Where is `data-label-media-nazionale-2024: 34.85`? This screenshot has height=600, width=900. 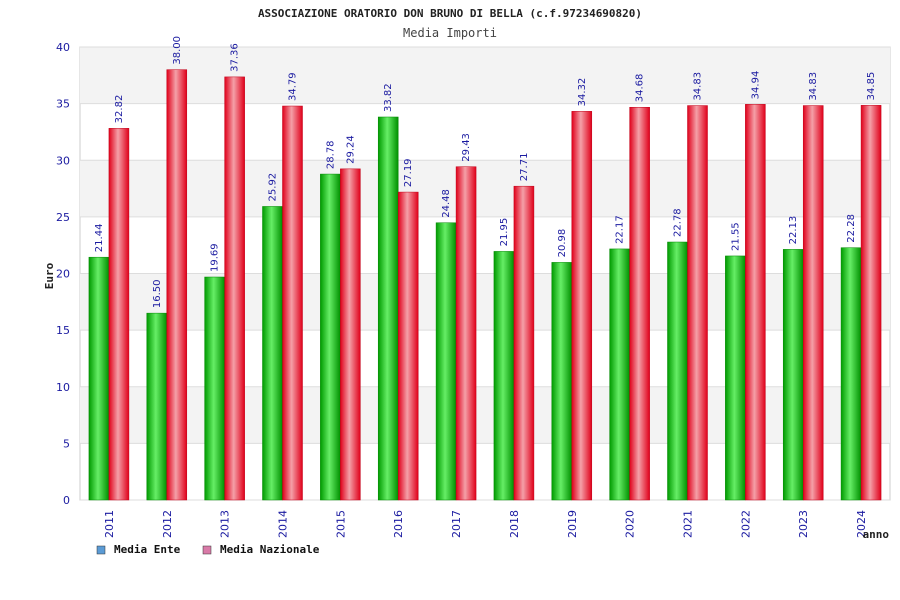 data-label-media-nazionale-2024: 34.85 is located at coordinates (871, 86).